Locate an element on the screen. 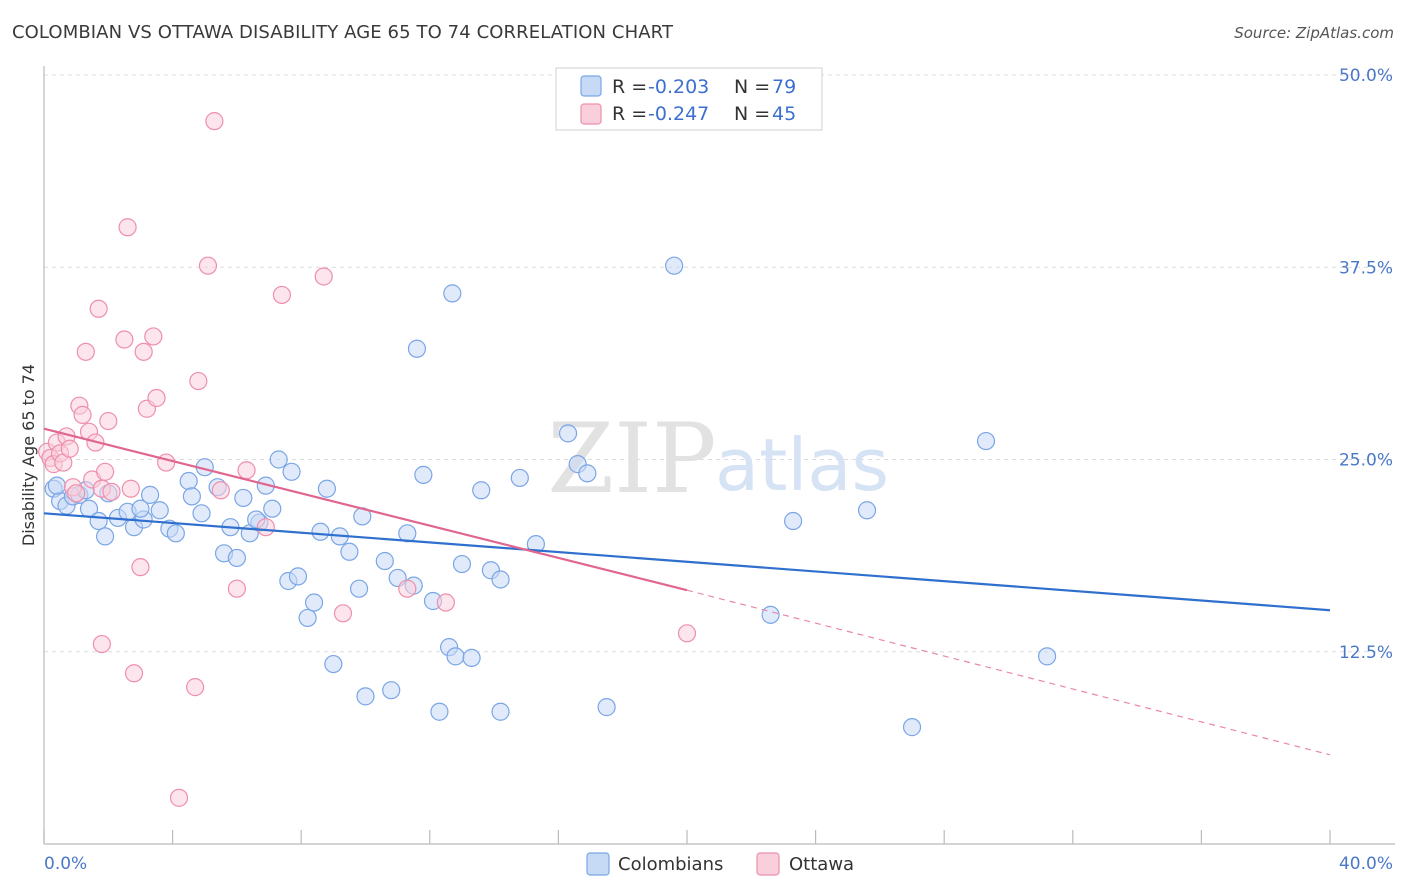  y-tick-label: 37.5% is located at coordinates (1366, 268).